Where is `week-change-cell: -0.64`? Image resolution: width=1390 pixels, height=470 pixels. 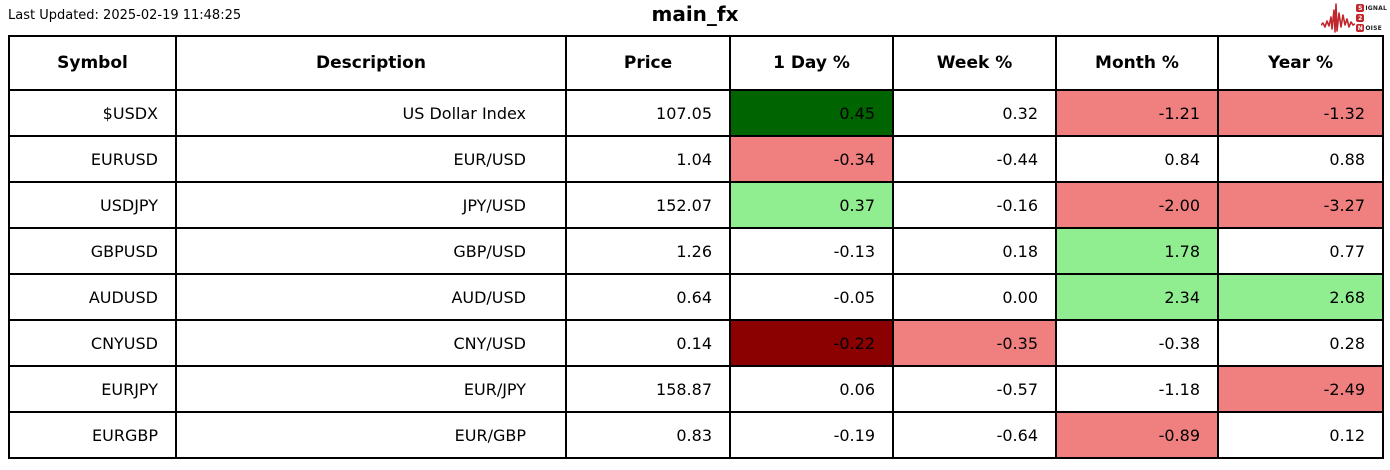
week-change-cell: -0.64 is located at coordinates (974, 435).